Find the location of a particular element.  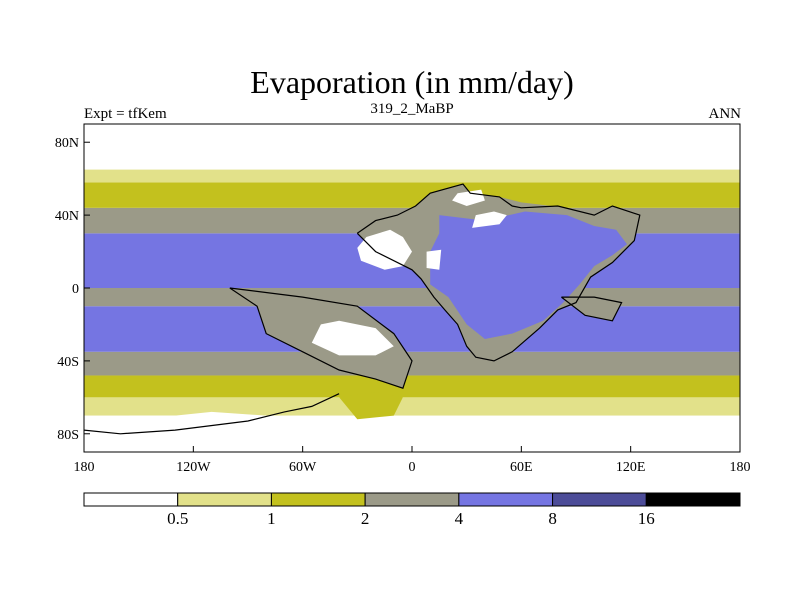

latitude-axis: 80N 40N 0 40S 80S is located at coordinates (72, 289).